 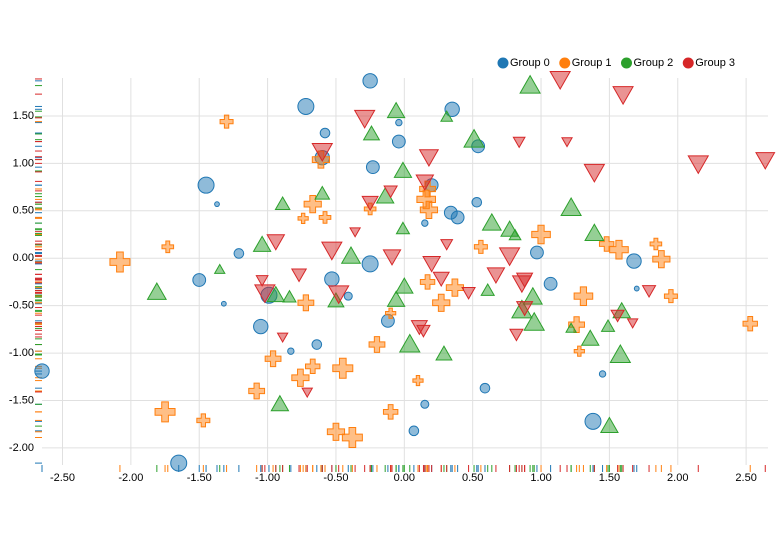 What do you see at coordinates (130, 478) in the screenshot?
I see `x-tick-label: -2.00` at bounding box center [130, 478].